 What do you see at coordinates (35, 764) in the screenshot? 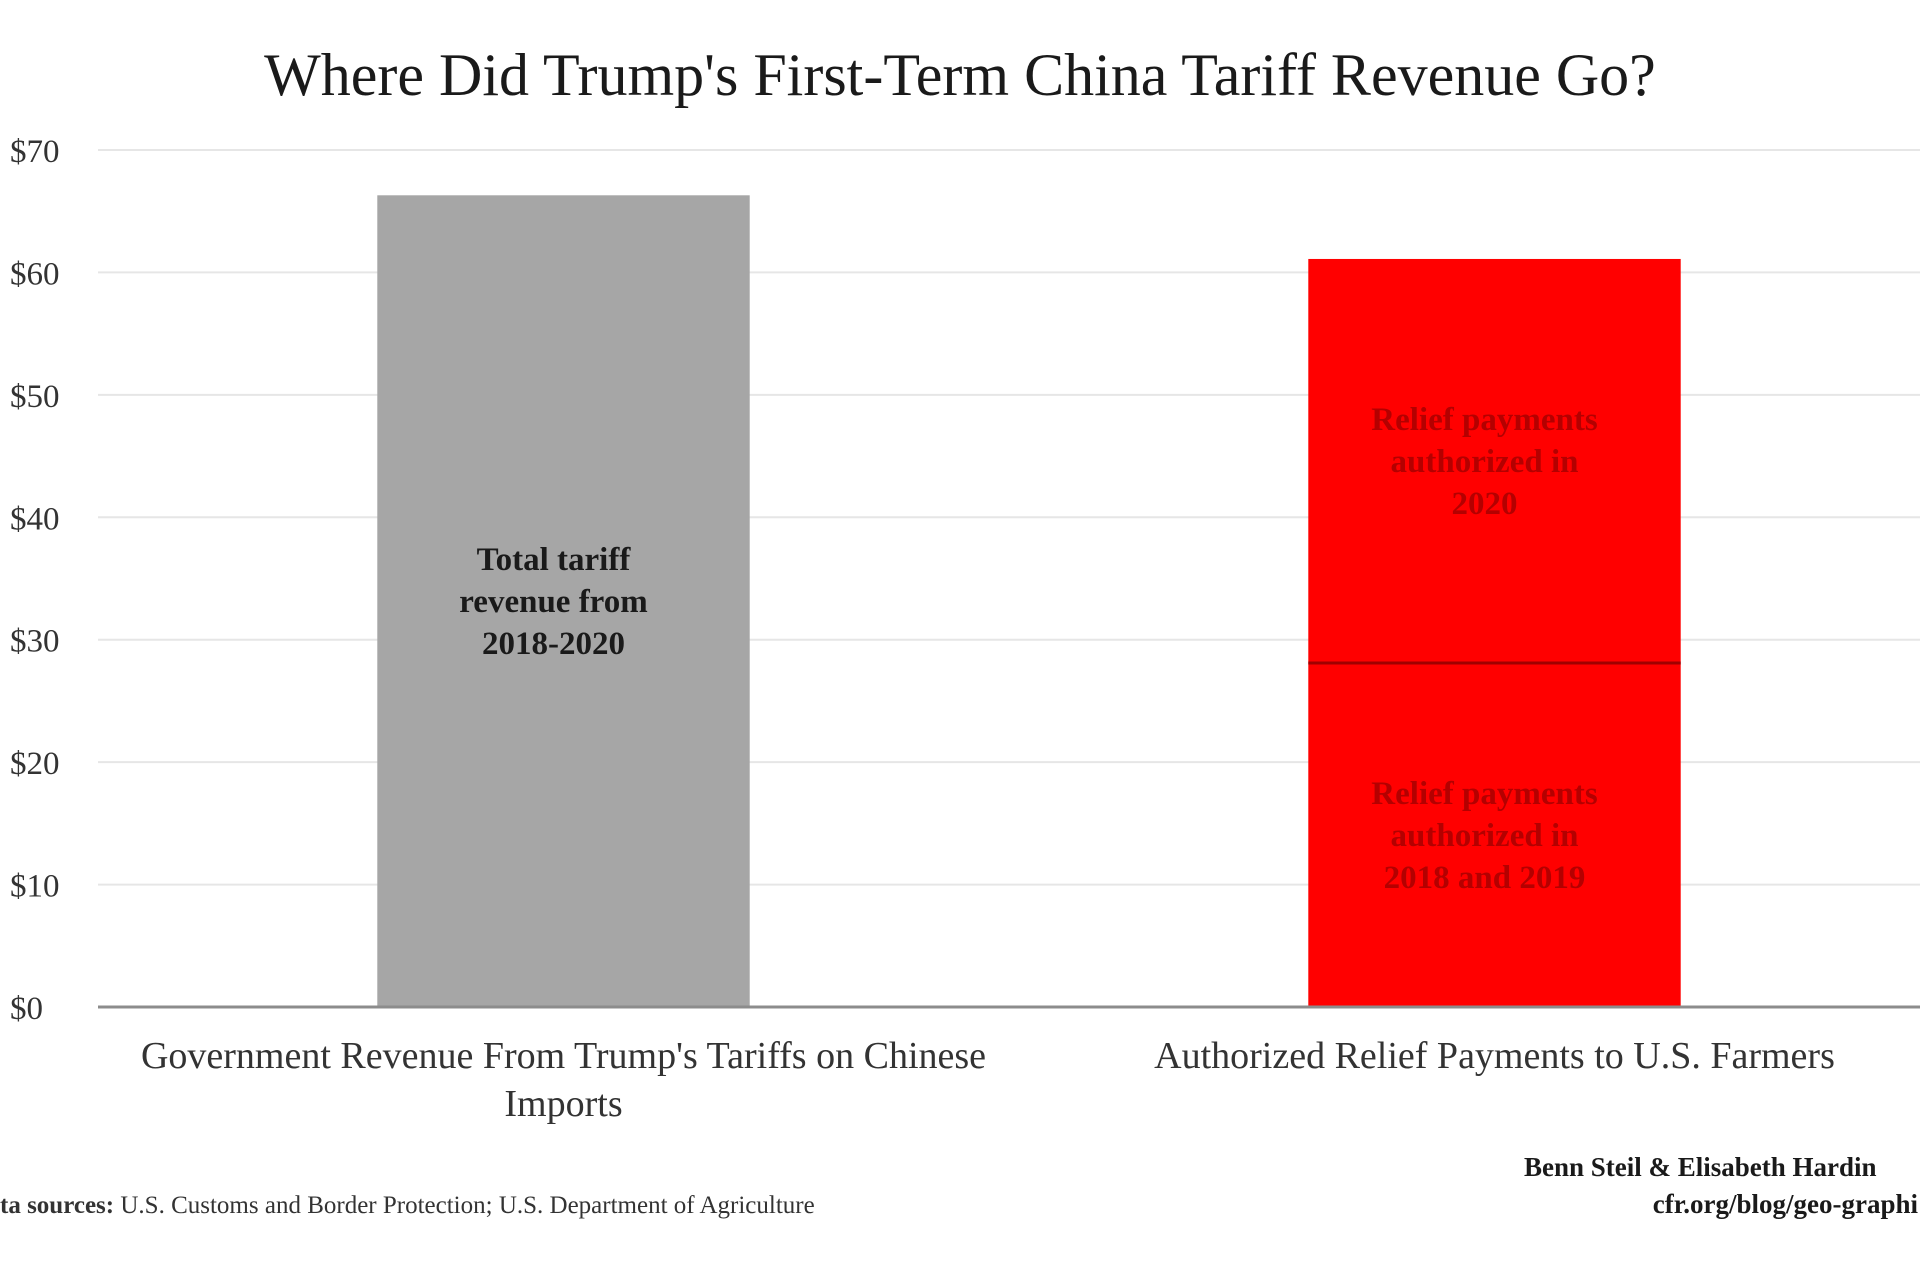
I see `y-tick-label: $20` at bounding box center [35, 764].